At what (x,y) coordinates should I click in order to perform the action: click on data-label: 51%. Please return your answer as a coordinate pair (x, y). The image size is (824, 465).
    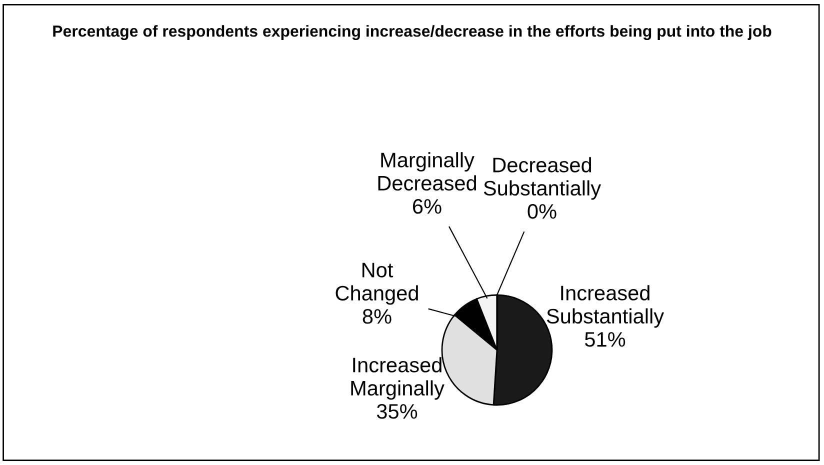
    Looking at the image, I should click on (605, 339).